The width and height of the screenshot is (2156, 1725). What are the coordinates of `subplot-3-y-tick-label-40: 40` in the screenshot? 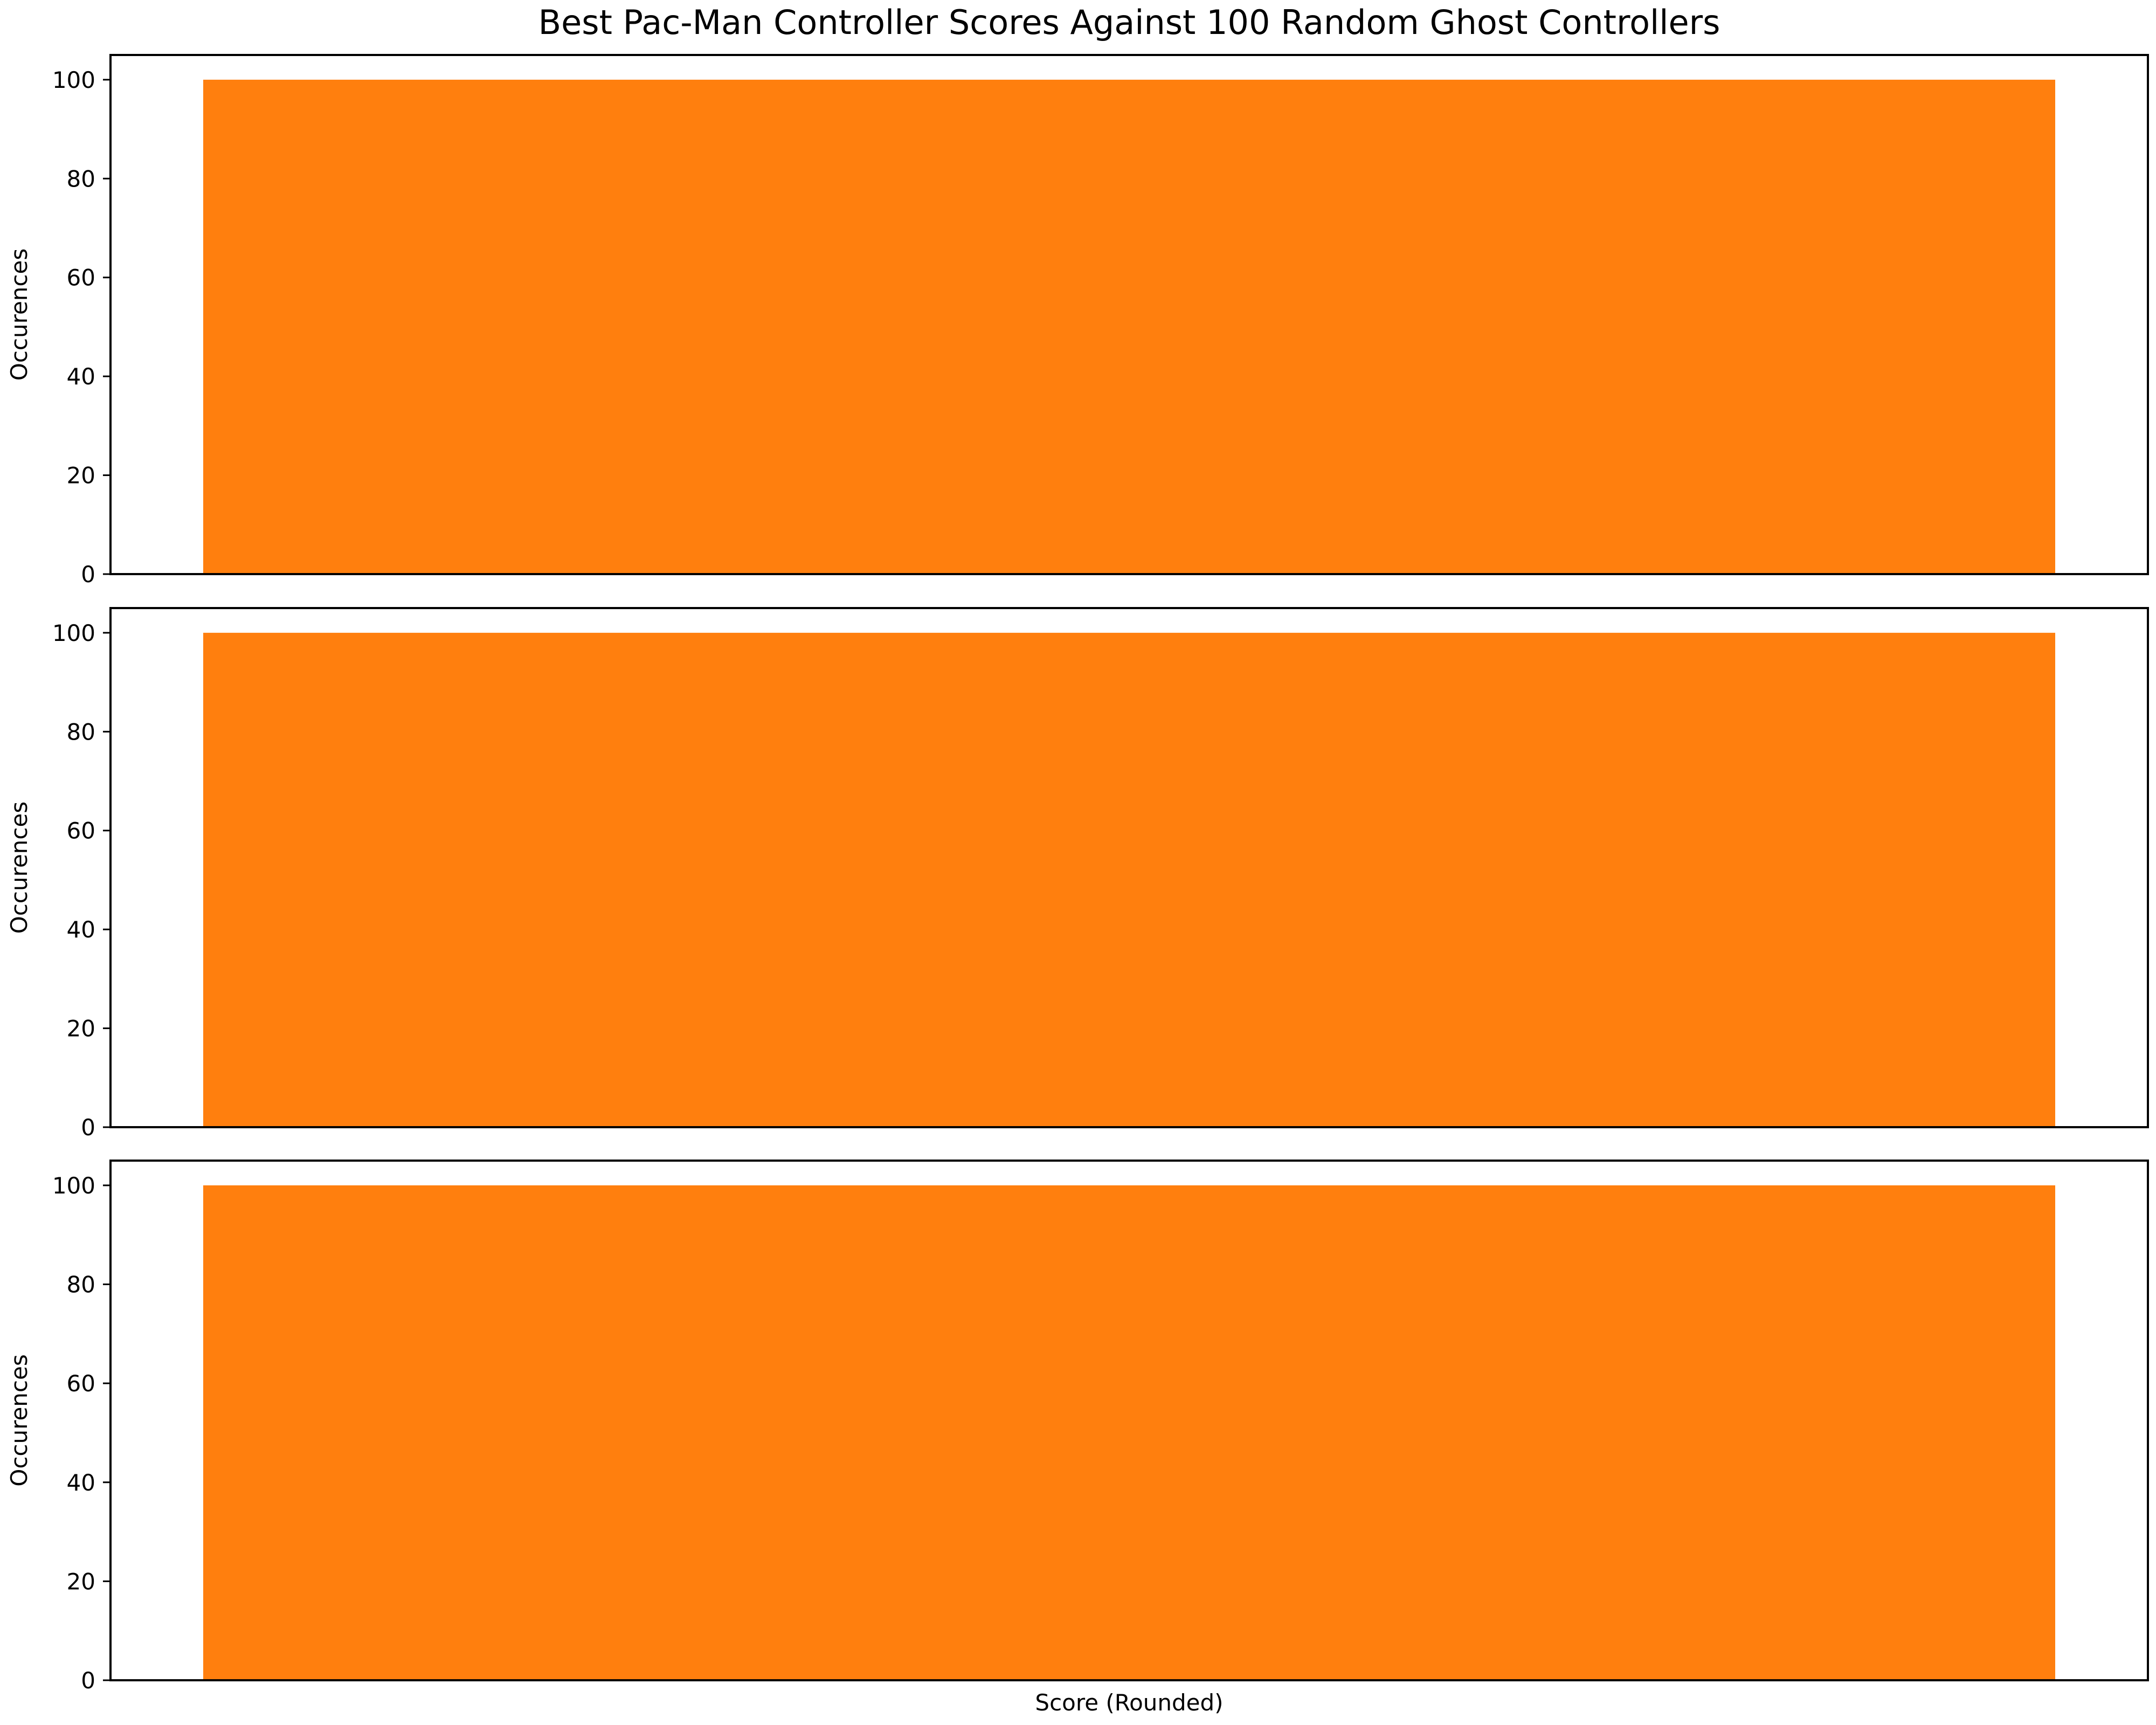 It's located at (81, 1482).